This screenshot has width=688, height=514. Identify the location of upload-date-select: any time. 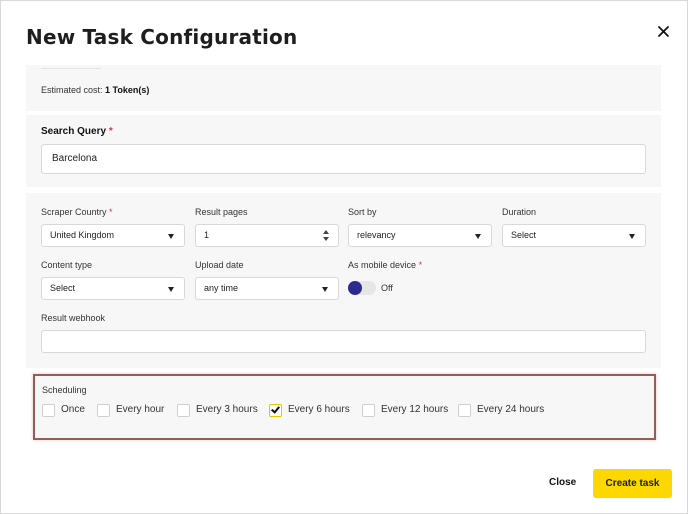
(267, 288).